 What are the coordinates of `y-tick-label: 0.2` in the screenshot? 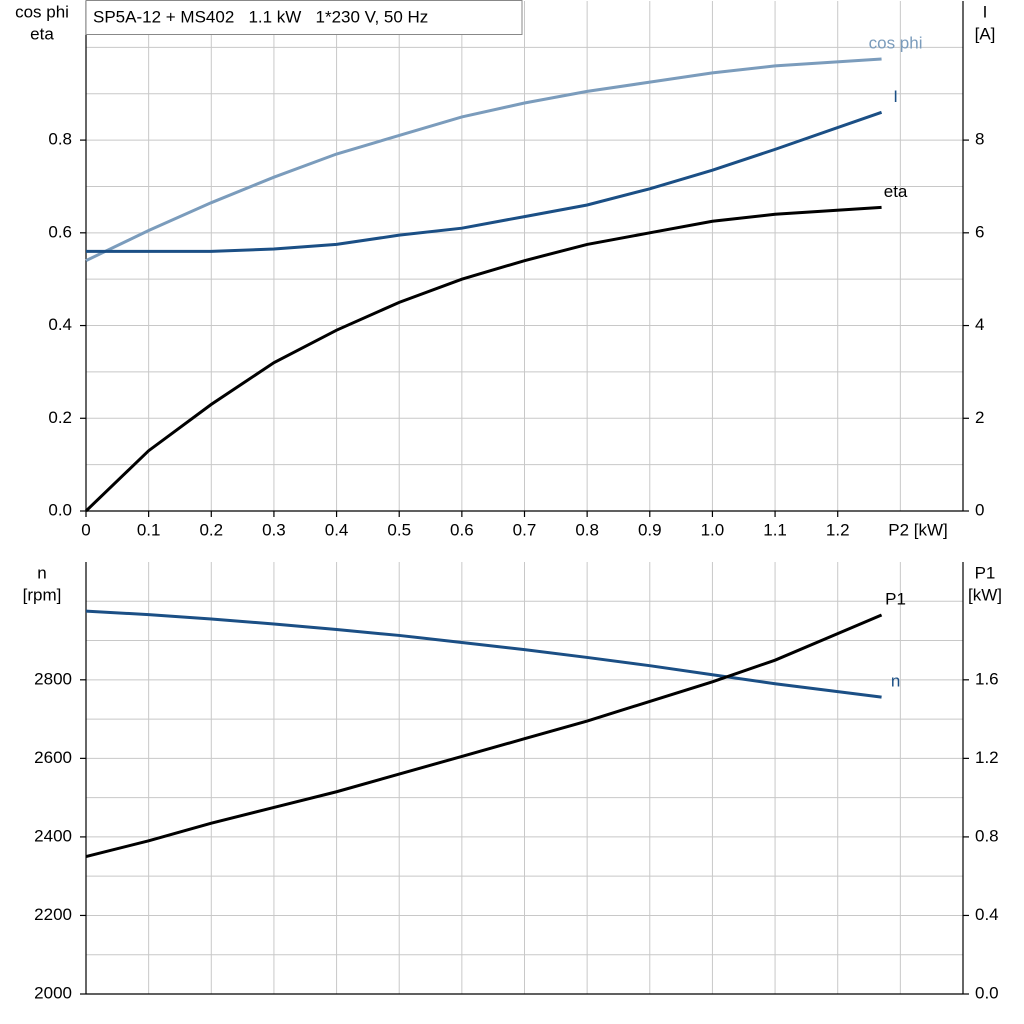 It's located at (60, 417).